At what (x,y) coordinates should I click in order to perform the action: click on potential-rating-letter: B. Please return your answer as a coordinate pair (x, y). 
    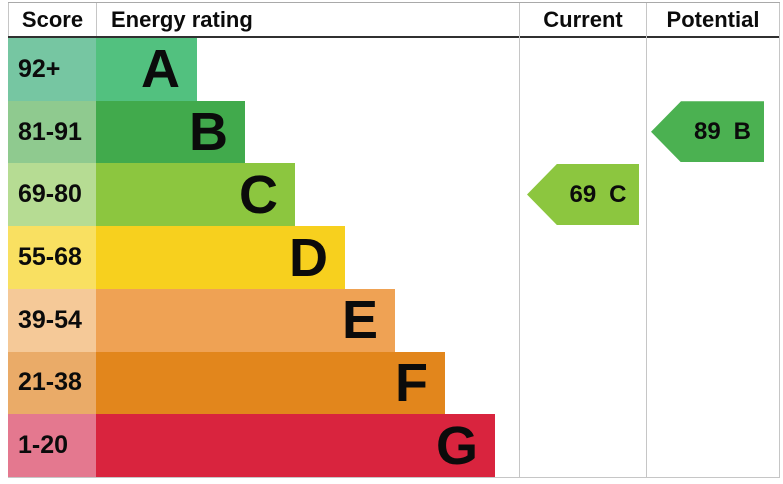
    Looking at the image, I should click on (742, 131).